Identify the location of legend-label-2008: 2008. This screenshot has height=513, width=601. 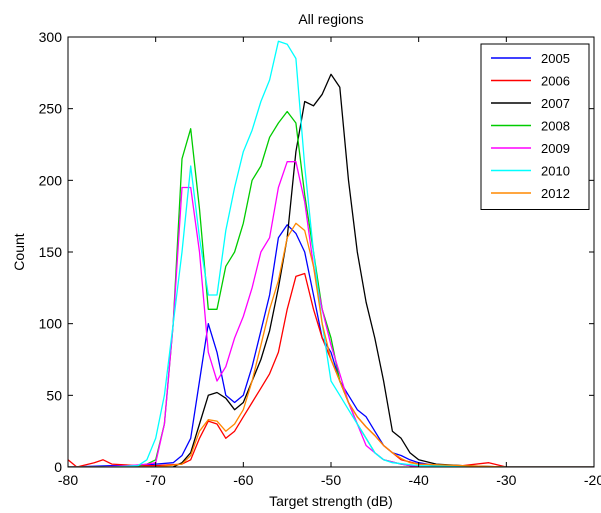
(555, 126).